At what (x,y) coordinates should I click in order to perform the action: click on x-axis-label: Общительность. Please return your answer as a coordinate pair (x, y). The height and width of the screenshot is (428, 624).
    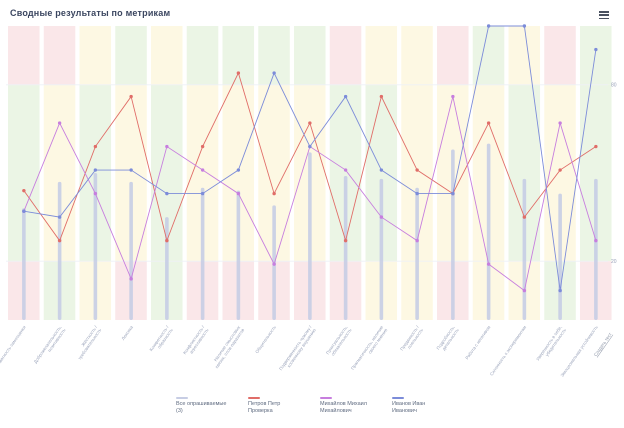
    Looking at the image, I should click on (265, 339).